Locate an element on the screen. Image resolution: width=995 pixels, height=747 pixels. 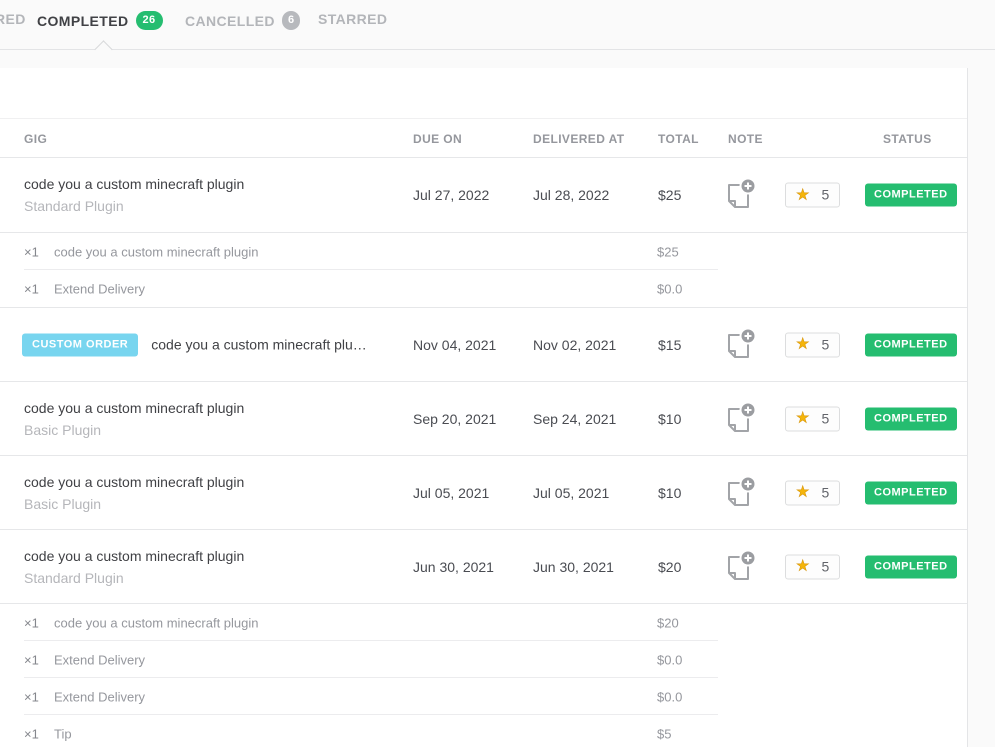
column-header-total: TOTAL is located at coordinates (678, 139).